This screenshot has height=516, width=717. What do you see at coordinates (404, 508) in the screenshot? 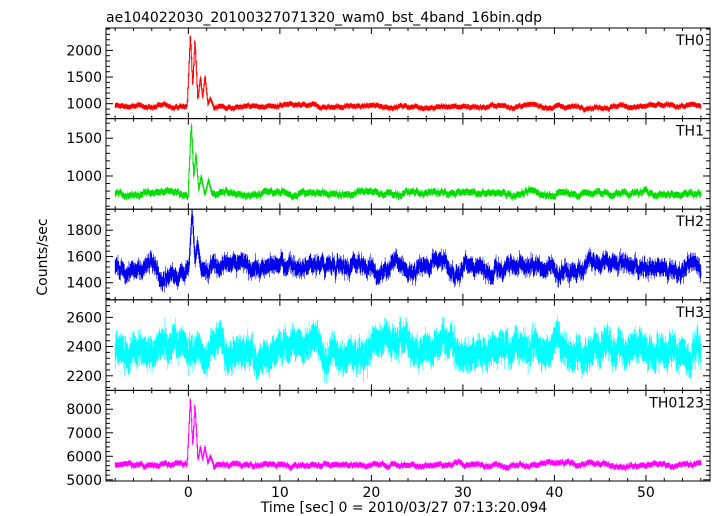
I see `x-axis-label: Time [sec] 0 = 2010/03/27 07:13:20.094` at bounding box center [404, 508].